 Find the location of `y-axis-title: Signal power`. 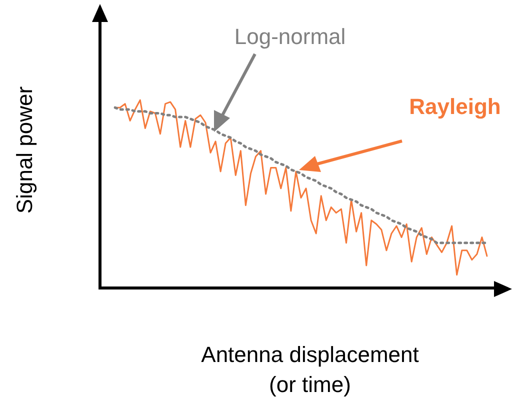

y-axis-title: Signal power is located at coordinates (24, 150).